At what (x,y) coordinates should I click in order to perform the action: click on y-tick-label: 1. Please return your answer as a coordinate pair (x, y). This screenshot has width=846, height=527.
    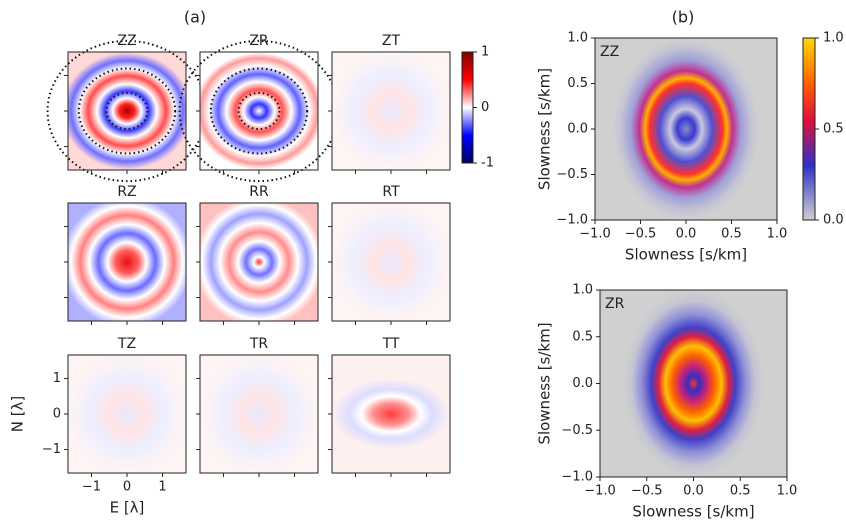
    Looking at the image, I should click on (57, 378).